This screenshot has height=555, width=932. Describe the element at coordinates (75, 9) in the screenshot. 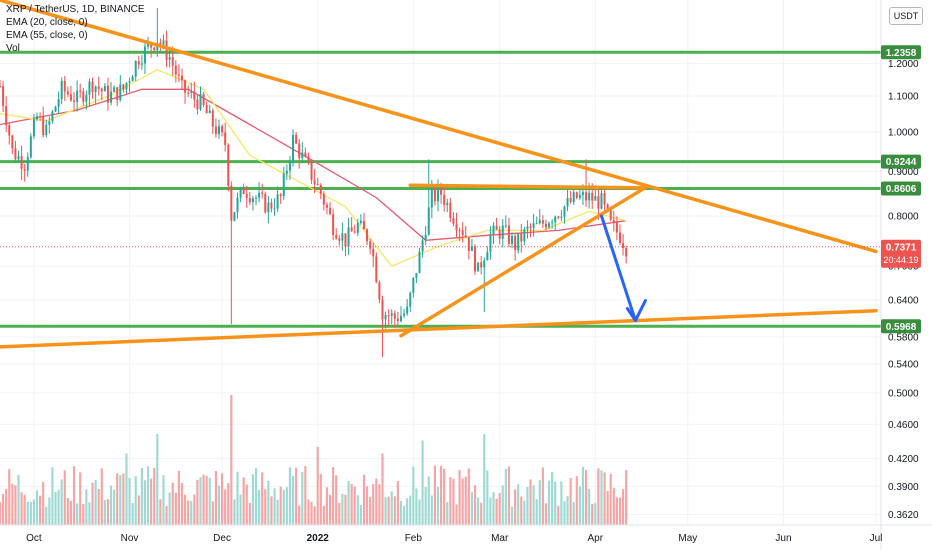

I see `symbol-title: XRP / TetherUS, 1D, BINANCE` at that location.